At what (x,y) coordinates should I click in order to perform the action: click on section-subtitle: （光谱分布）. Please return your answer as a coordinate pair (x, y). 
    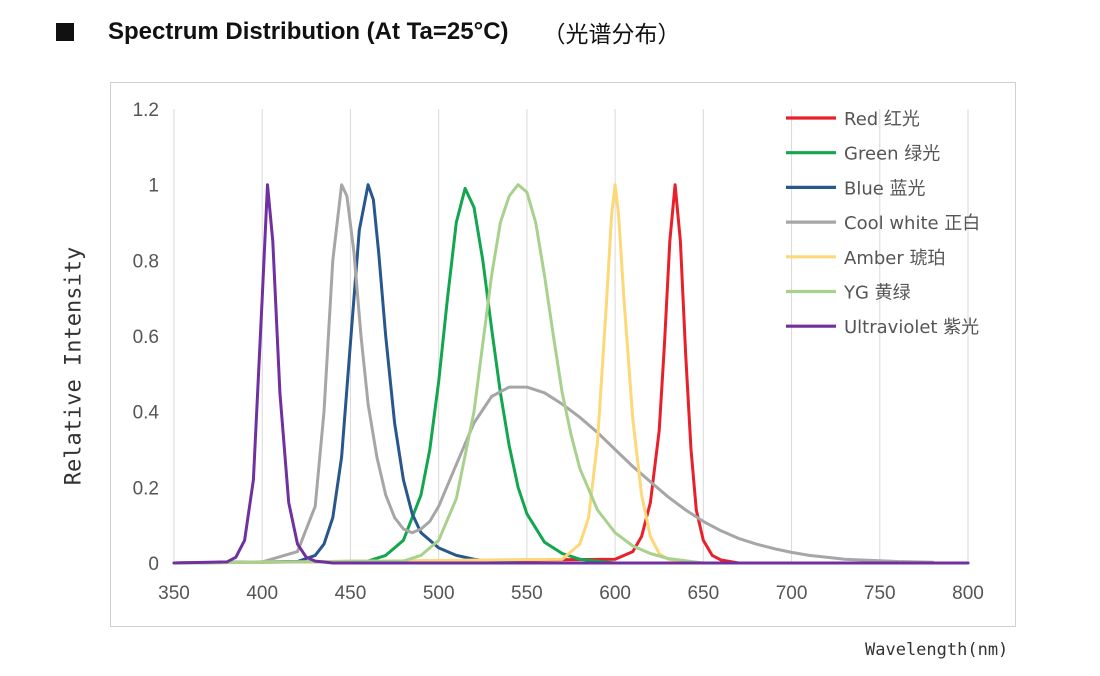
    Looking at the image, I should click on (611, 35).